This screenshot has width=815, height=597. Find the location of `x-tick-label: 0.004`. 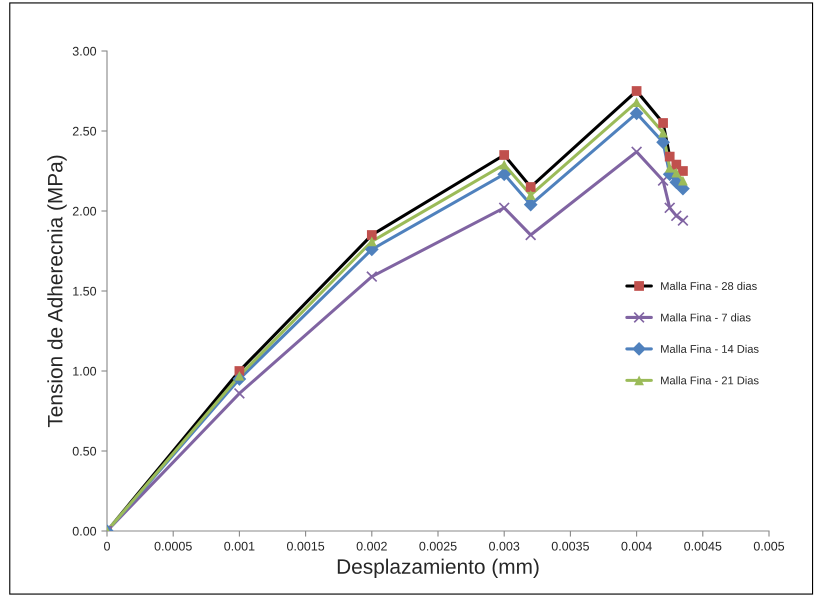

x-tick-label: 0.004 is located at coordinates (636, 546).